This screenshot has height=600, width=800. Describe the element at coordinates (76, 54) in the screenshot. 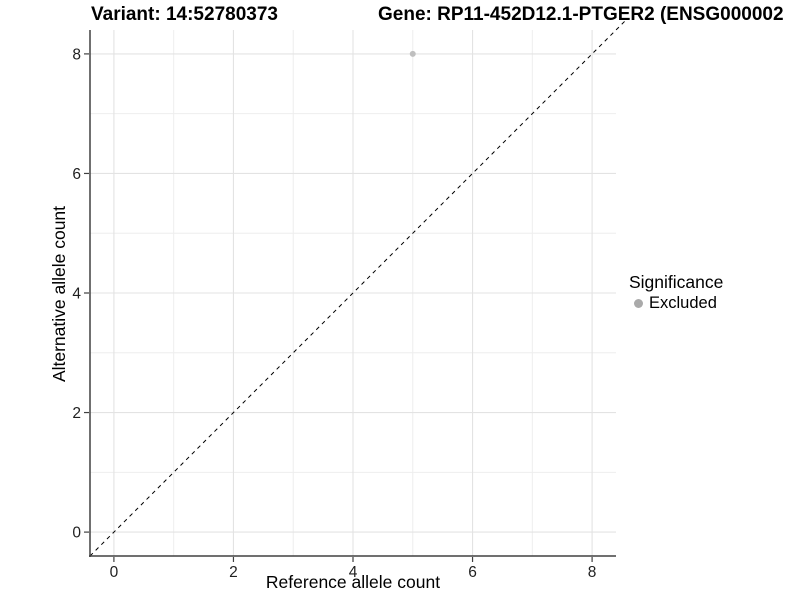

I see `y-tick-label: 8` at that location.